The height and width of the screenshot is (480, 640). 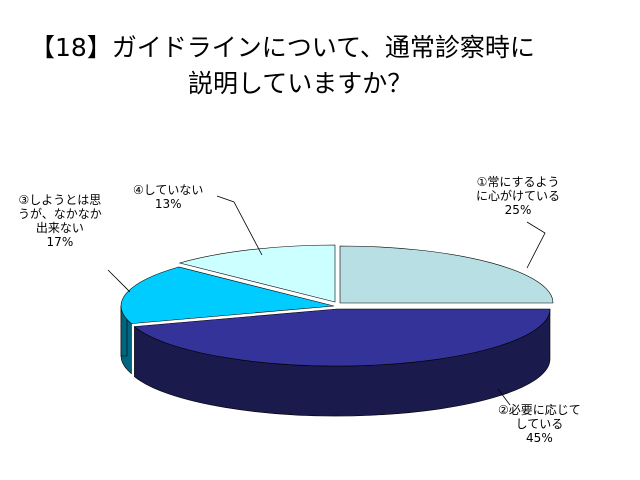 I want to click on slice-label-line: うが、なかなか, so click(x=60, y=214).